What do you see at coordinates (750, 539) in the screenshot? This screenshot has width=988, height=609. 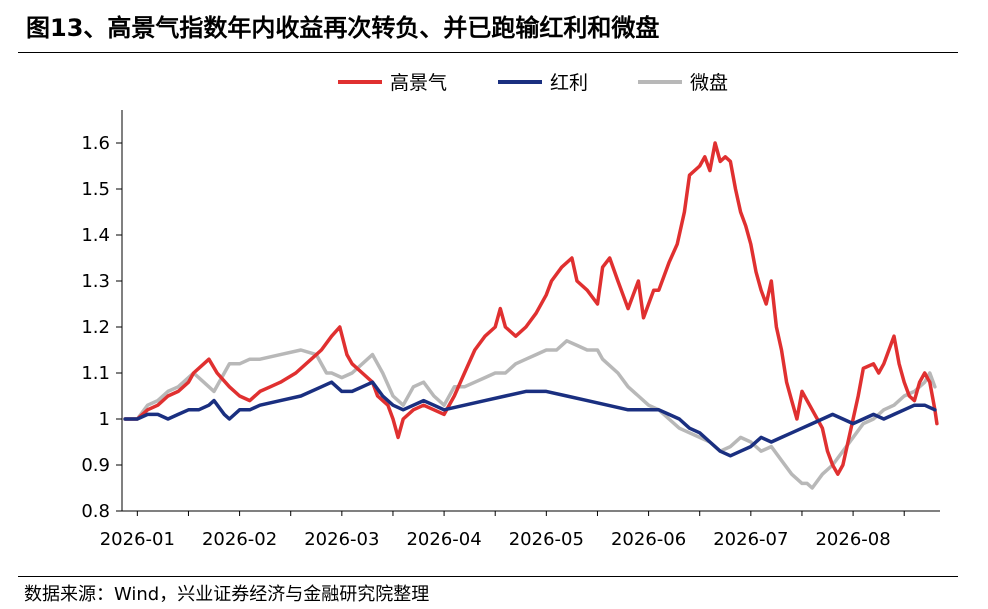 I see `x-tick-label: 2026-07` at bounding box center [750, 539].